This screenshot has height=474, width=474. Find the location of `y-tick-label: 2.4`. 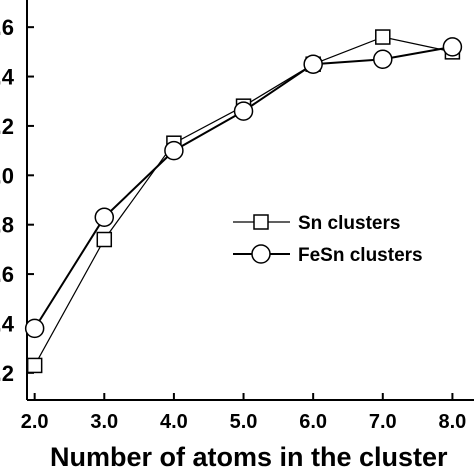

y-tick-label: 2.4 is located at coordinates (7, 77).